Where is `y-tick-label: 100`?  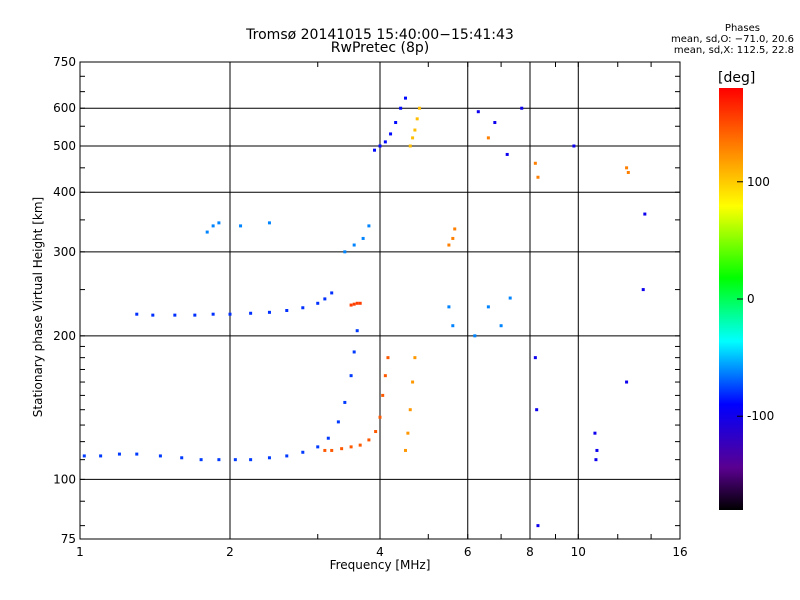 y-tick-label: 100 is located at coordinates (64, 479).